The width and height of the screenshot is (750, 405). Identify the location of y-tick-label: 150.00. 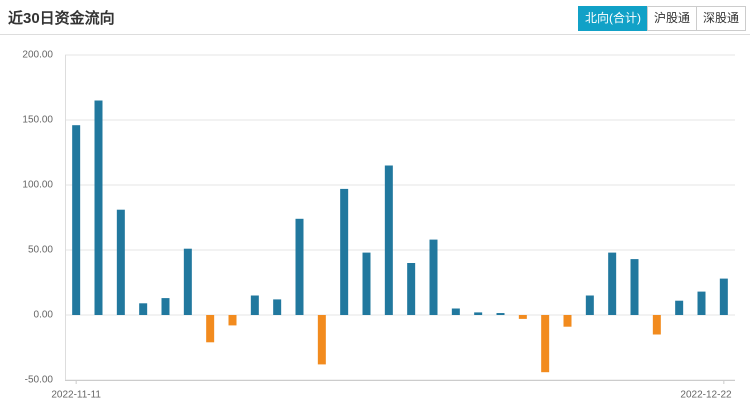
(37, 120).